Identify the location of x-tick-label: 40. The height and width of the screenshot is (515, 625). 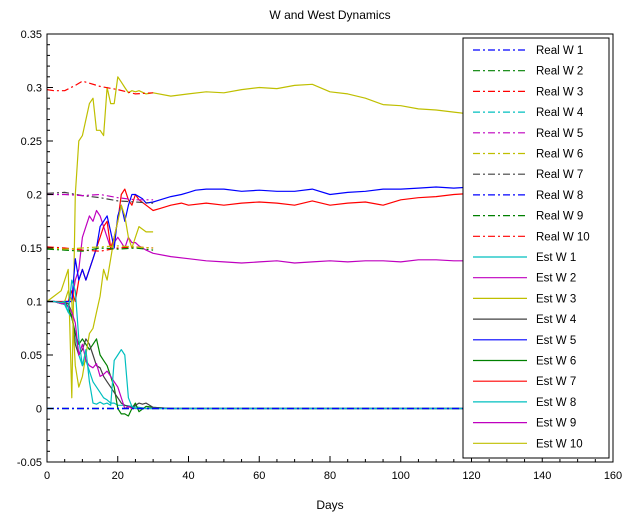
(188, 476).